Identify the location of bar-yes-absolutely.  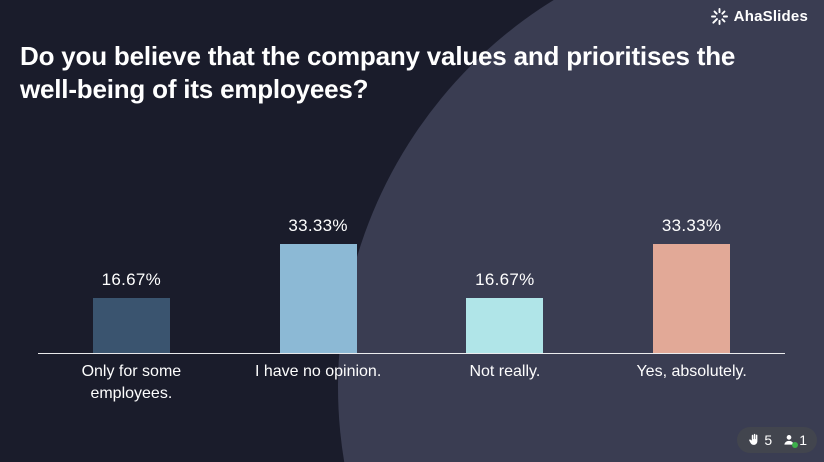
(692, 298).